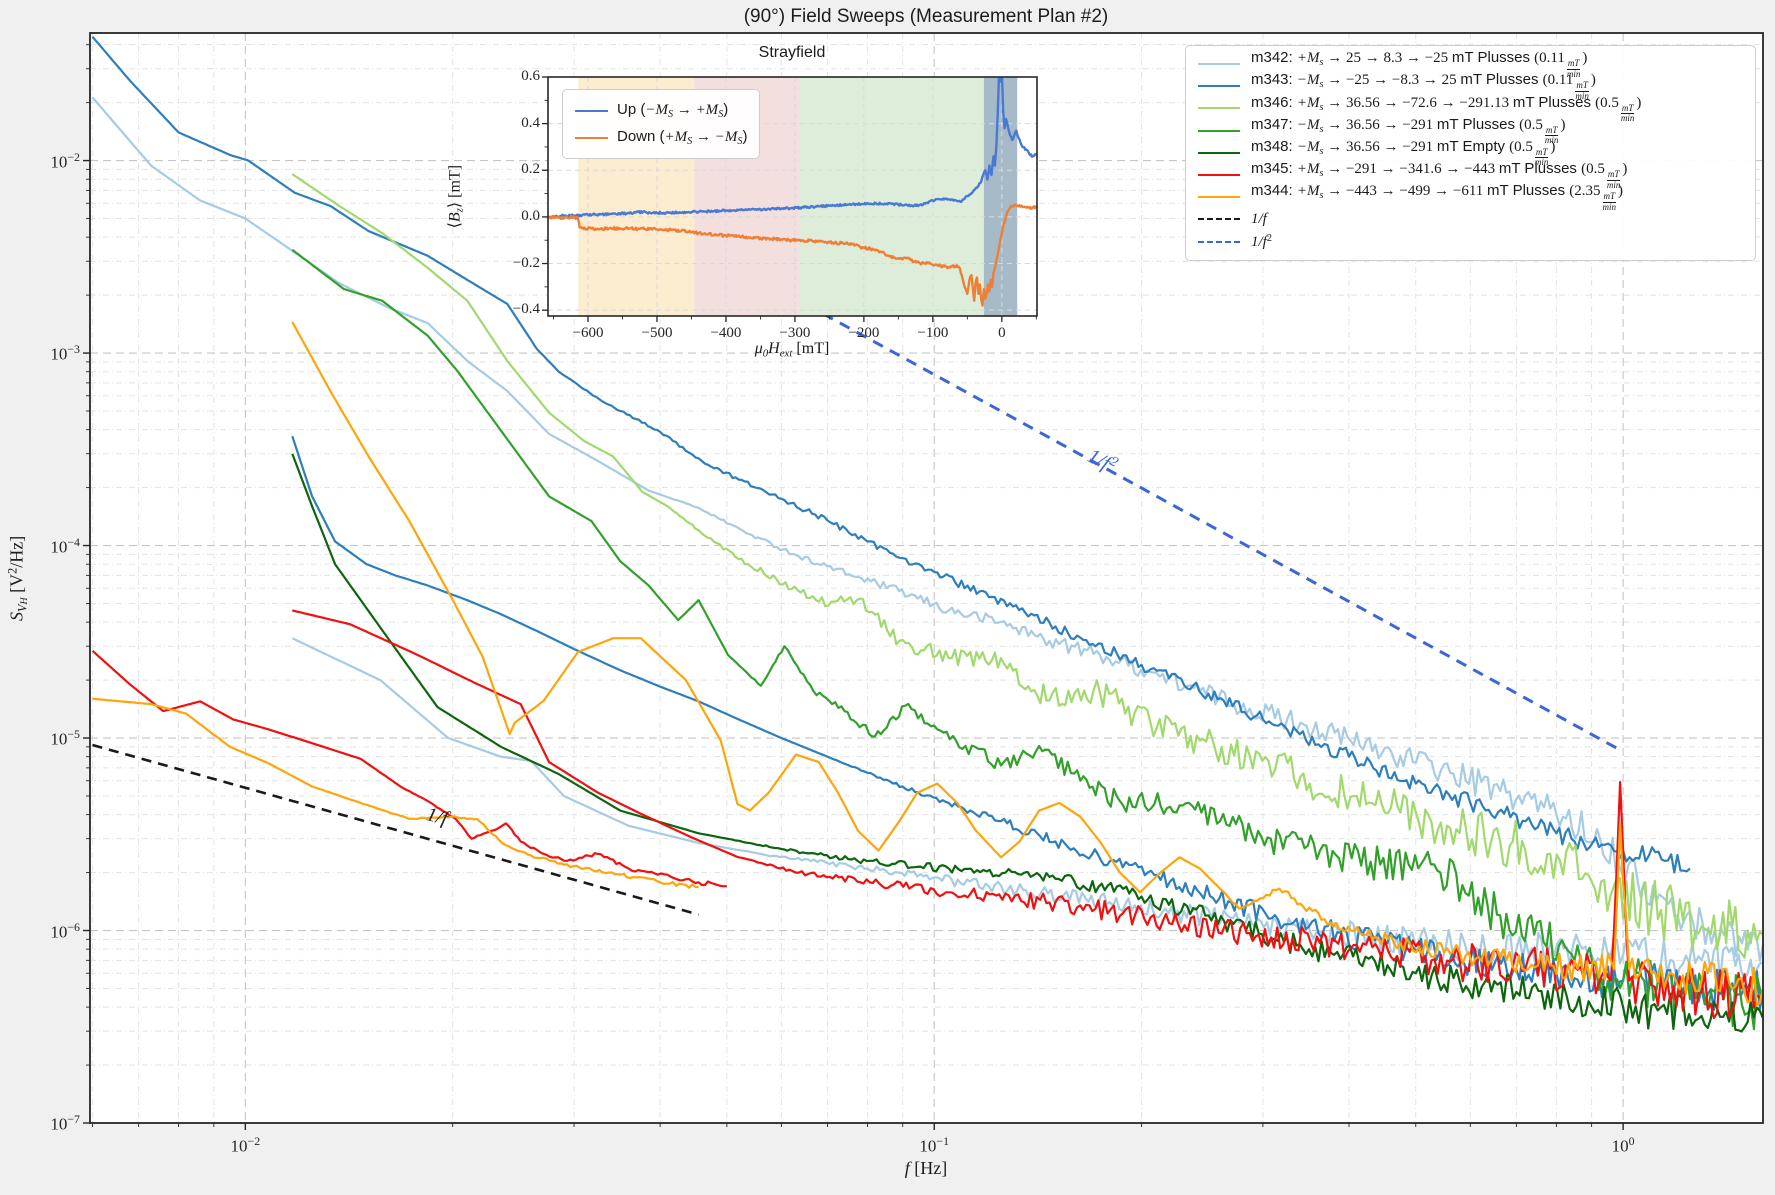  I want to click on inset-series-down, so click(792, 255).